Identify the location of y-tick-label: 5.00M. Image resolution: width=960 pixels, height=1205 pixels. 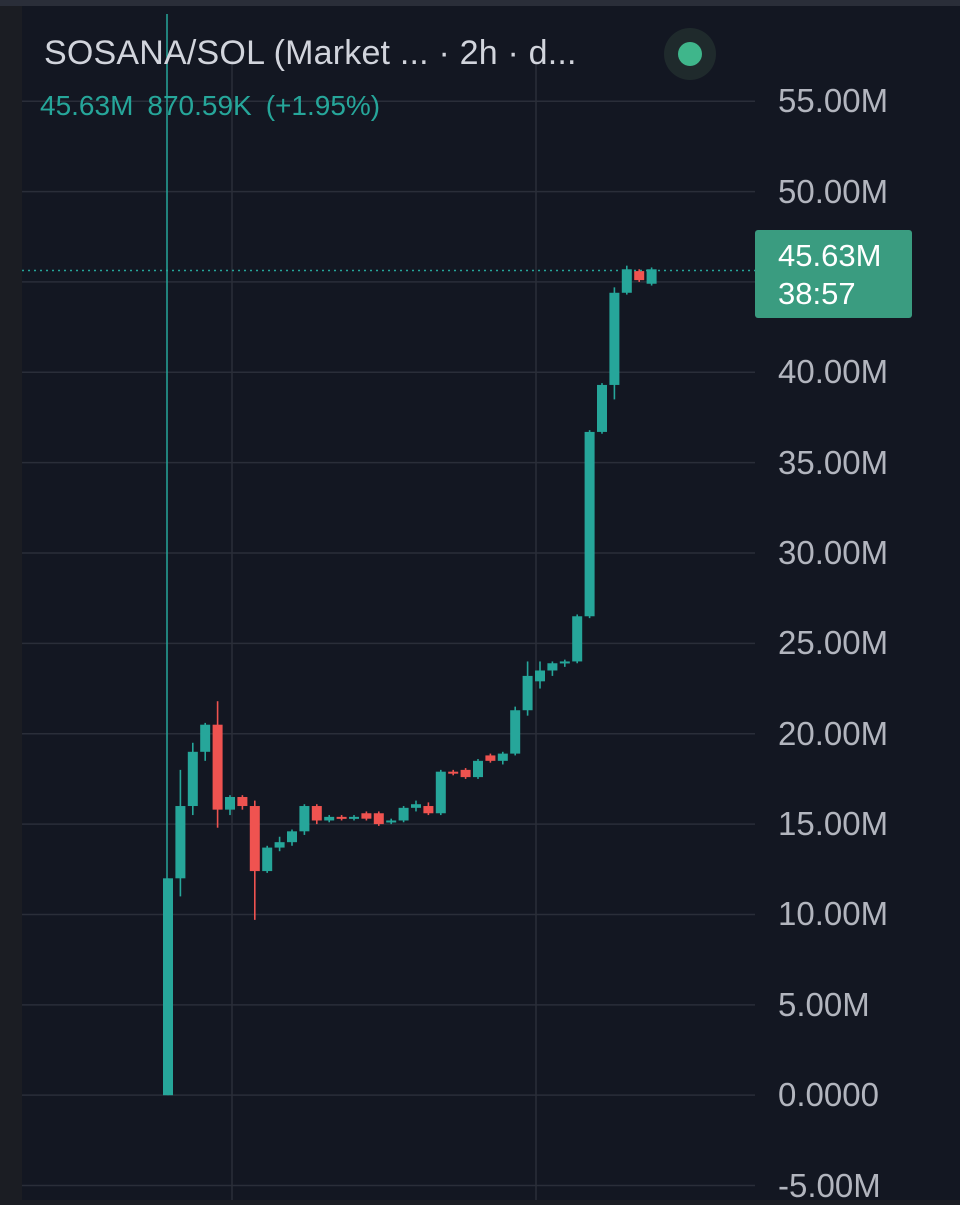
(824, 1004).